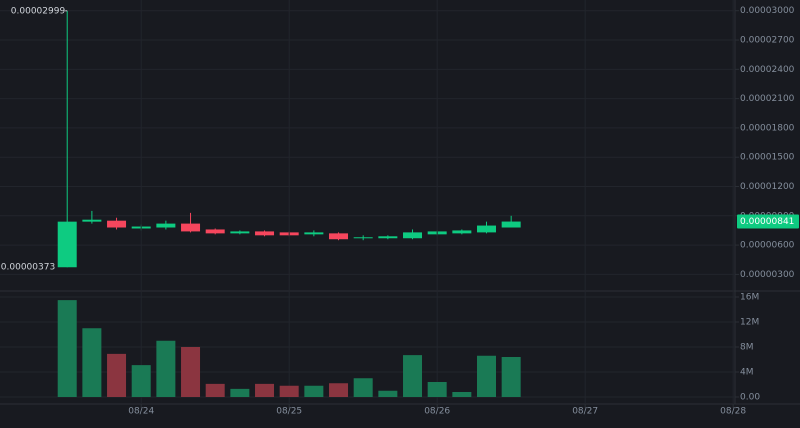  What do you see at coordinates (141, 412) in the screenshot?
I see `x-tick-label: 08/24` at bounding box center [141, 412].